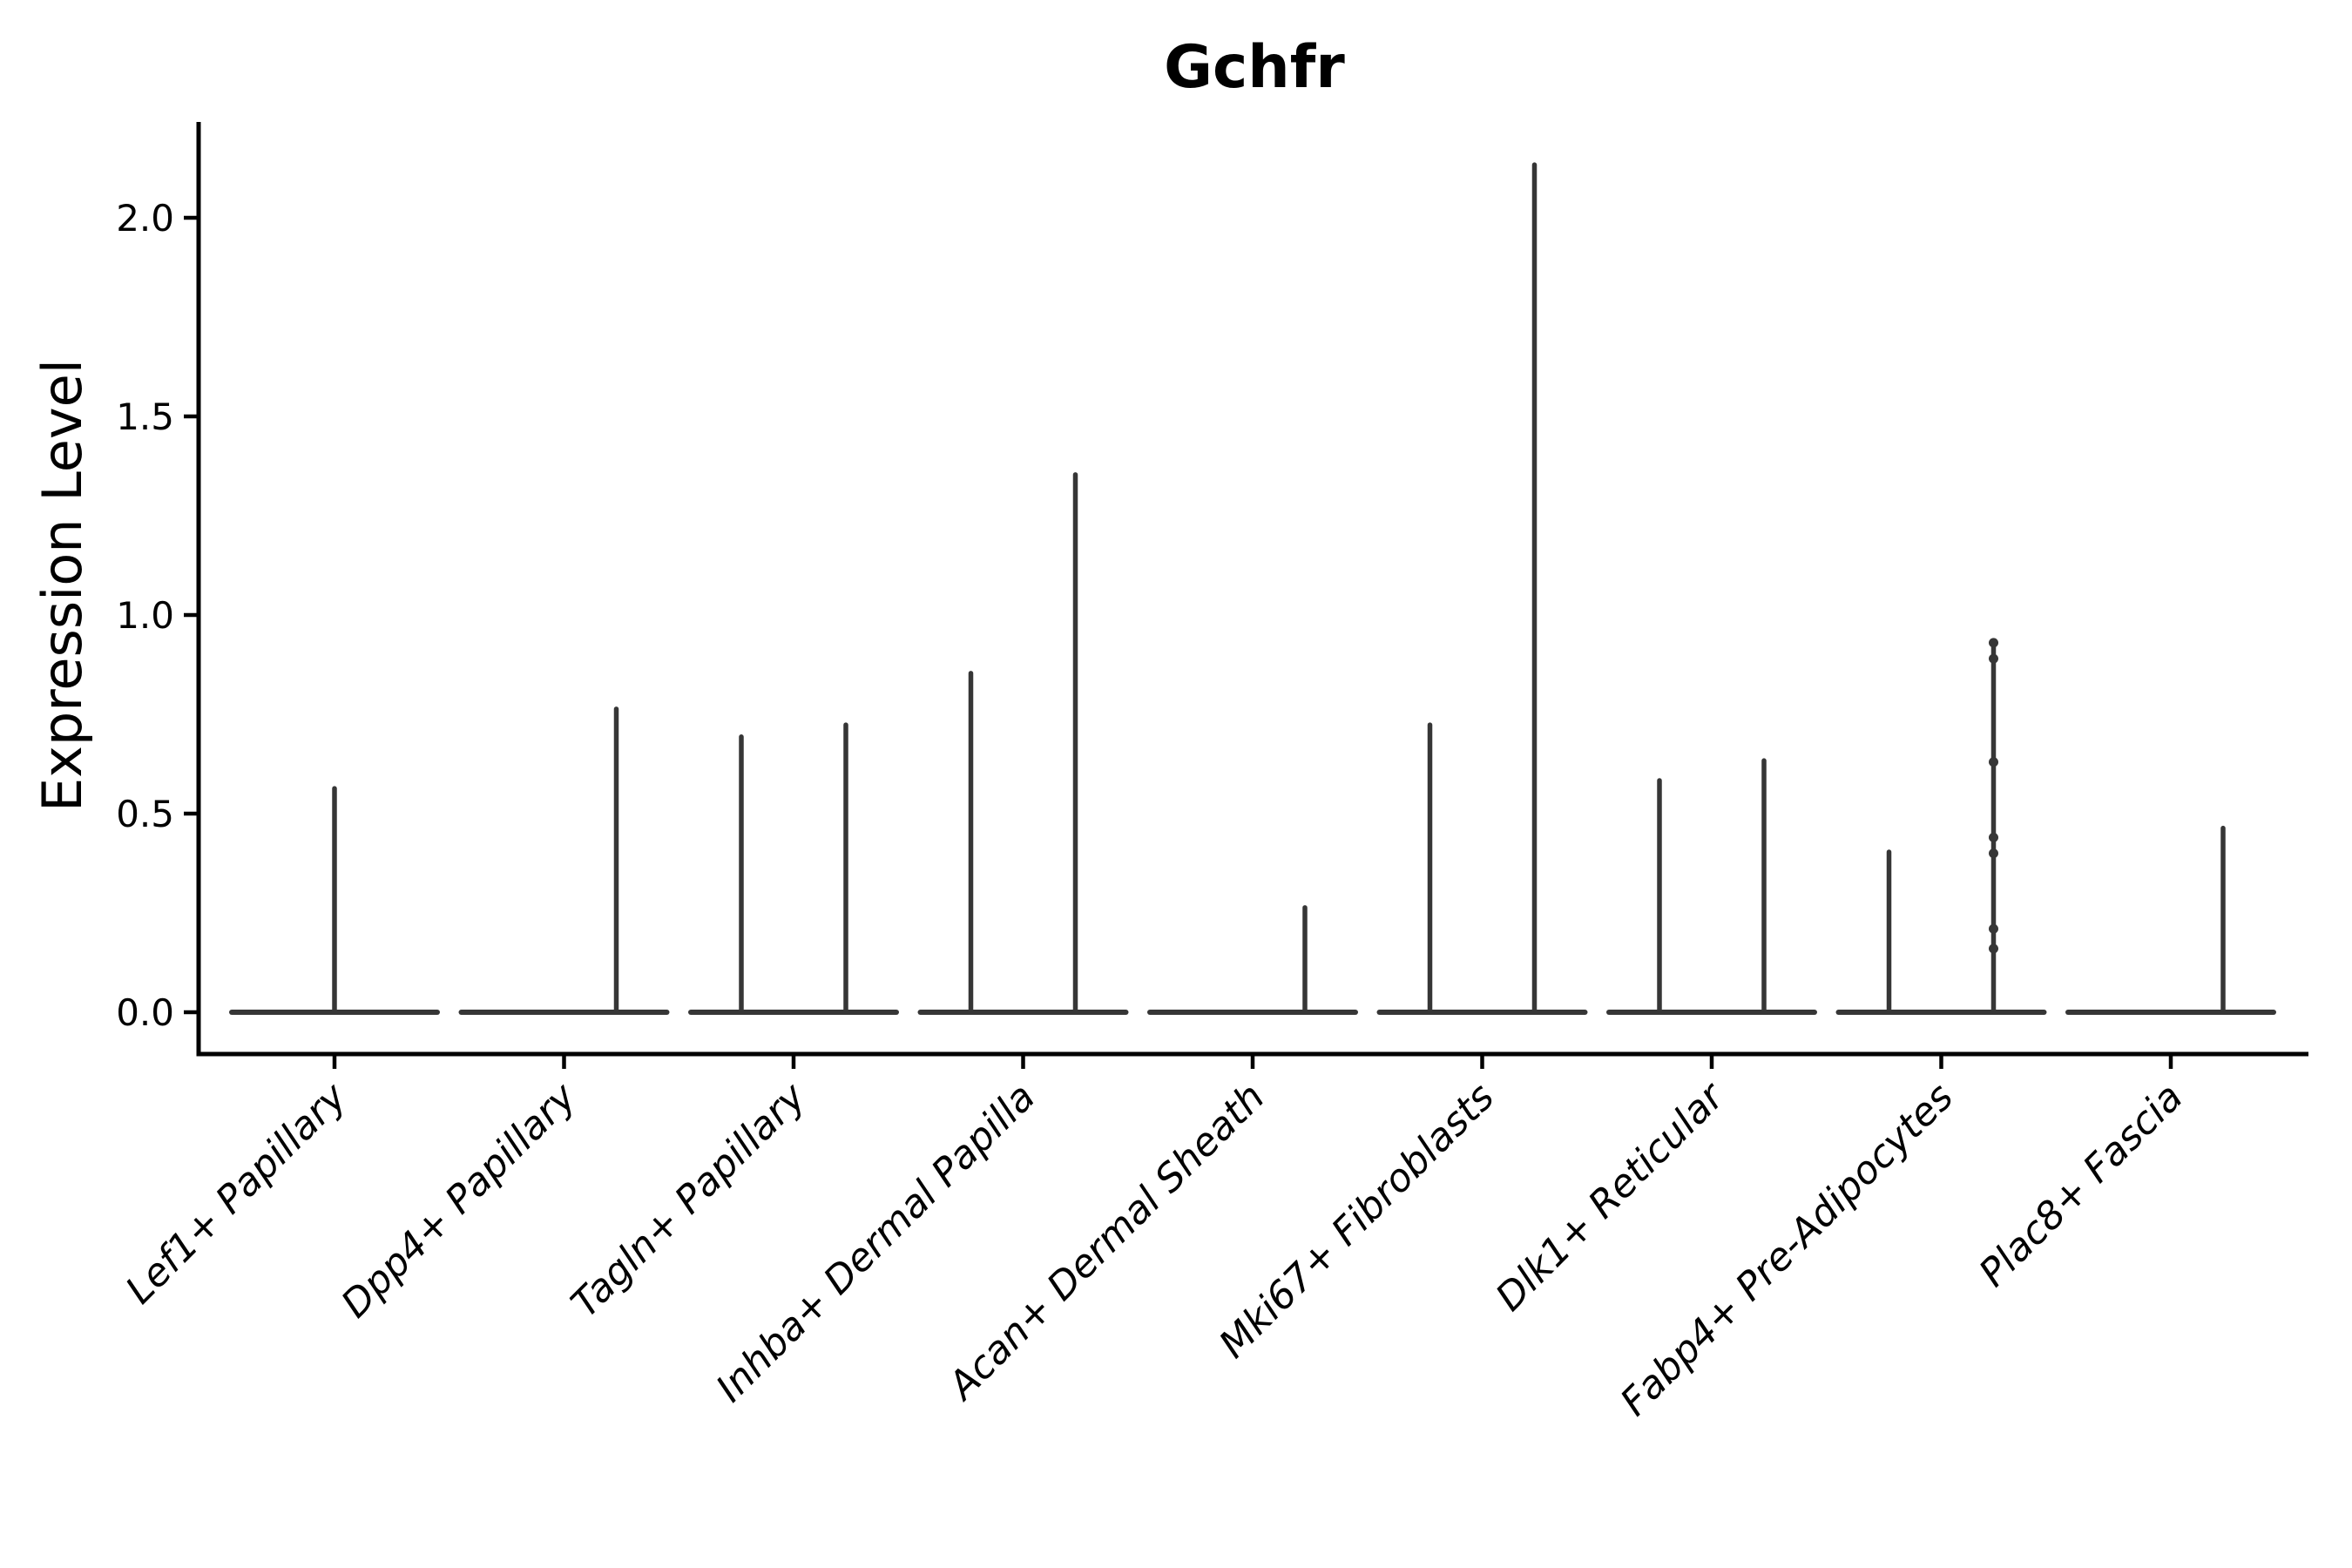 This screenshot has height=1568, width=2352. Describe the element at coordinates (688, 1200) in the screenshot. I see `x-tick-label: Tagln+ Papillary` at that location.